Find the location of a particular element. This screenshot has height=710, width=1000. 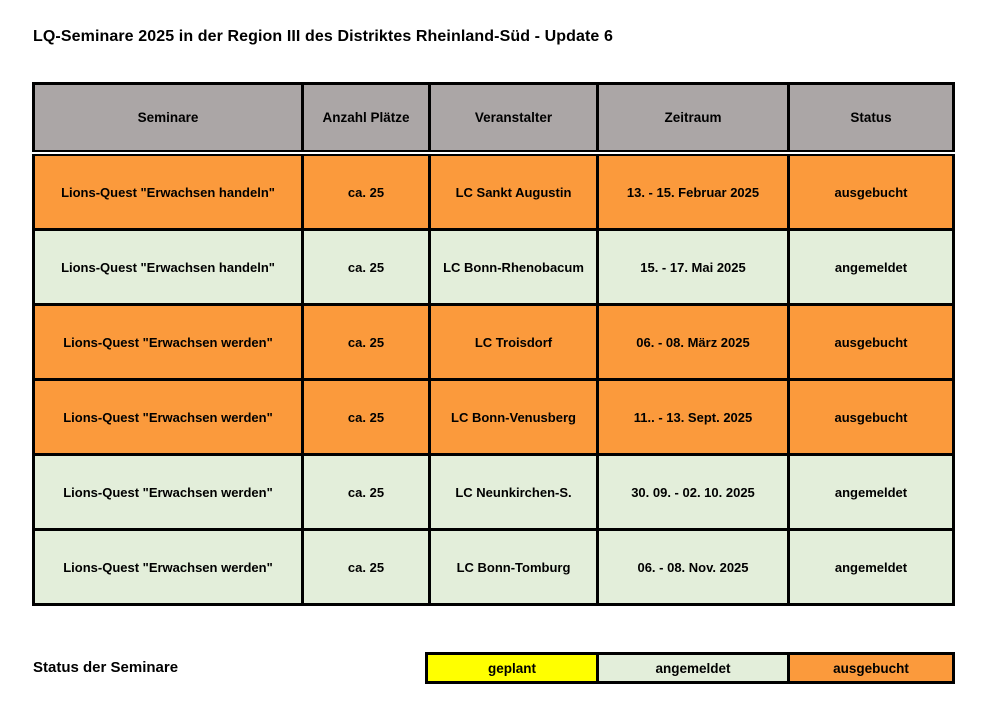

header-seminare: Seminare is located at coordinates (168, 119).